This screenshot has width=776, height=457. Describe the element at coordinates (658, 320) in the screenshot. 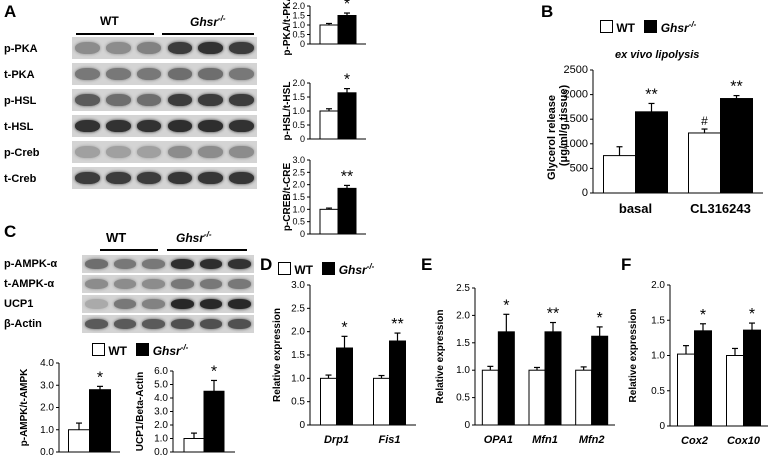

I see `y-tick-label-f: 1.5` at that location.